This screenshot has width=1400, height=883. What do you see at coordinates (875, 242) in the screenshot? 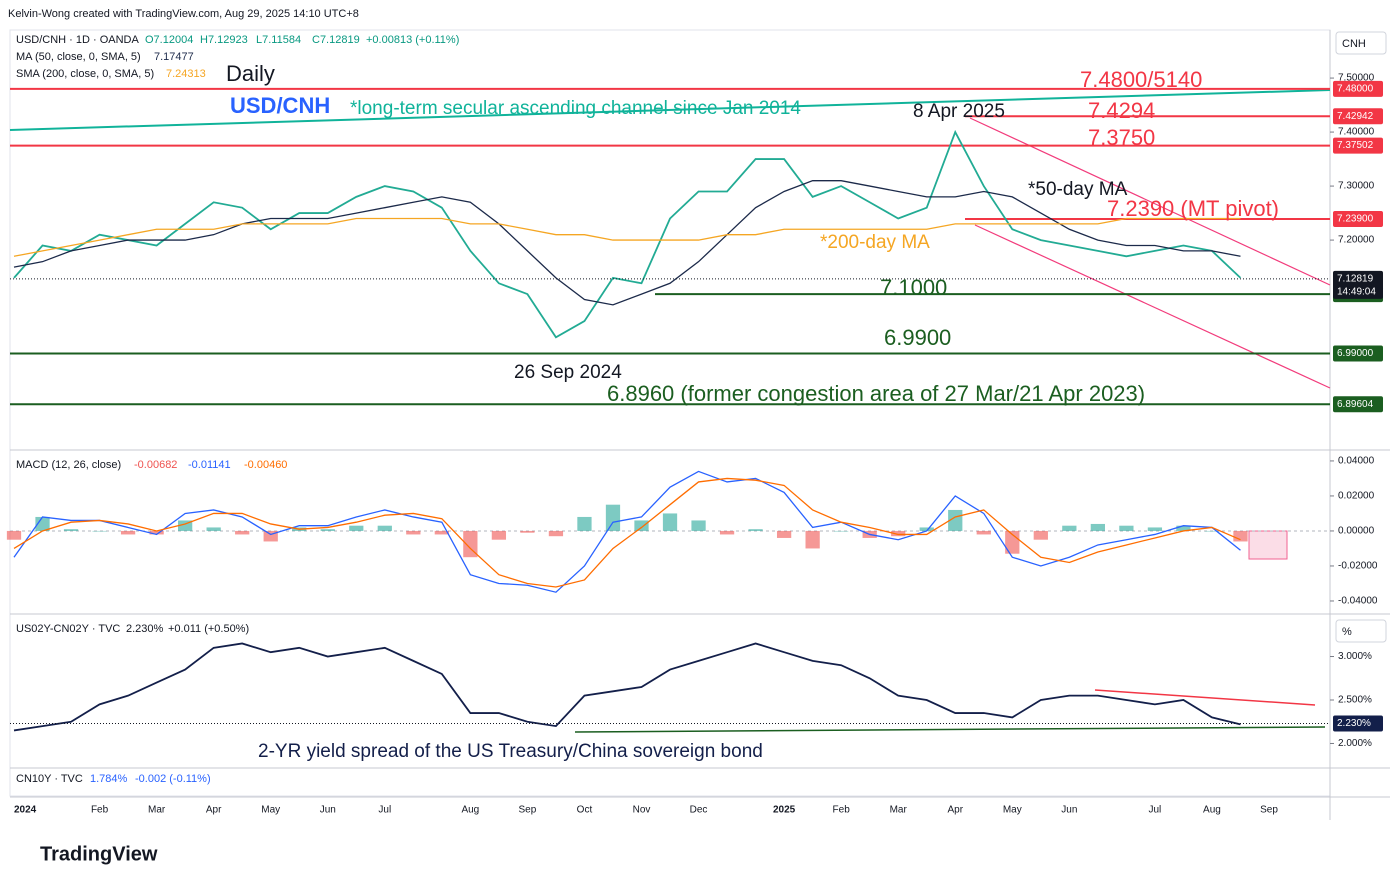
I see `annotation: *200-day MA` at bounding box center [875, 242].